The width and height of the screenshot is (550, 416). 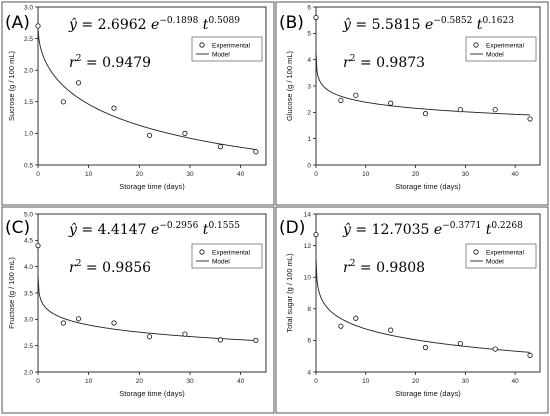 I want to click on y-tick-label: 0.5, so click(x=28, y=165).